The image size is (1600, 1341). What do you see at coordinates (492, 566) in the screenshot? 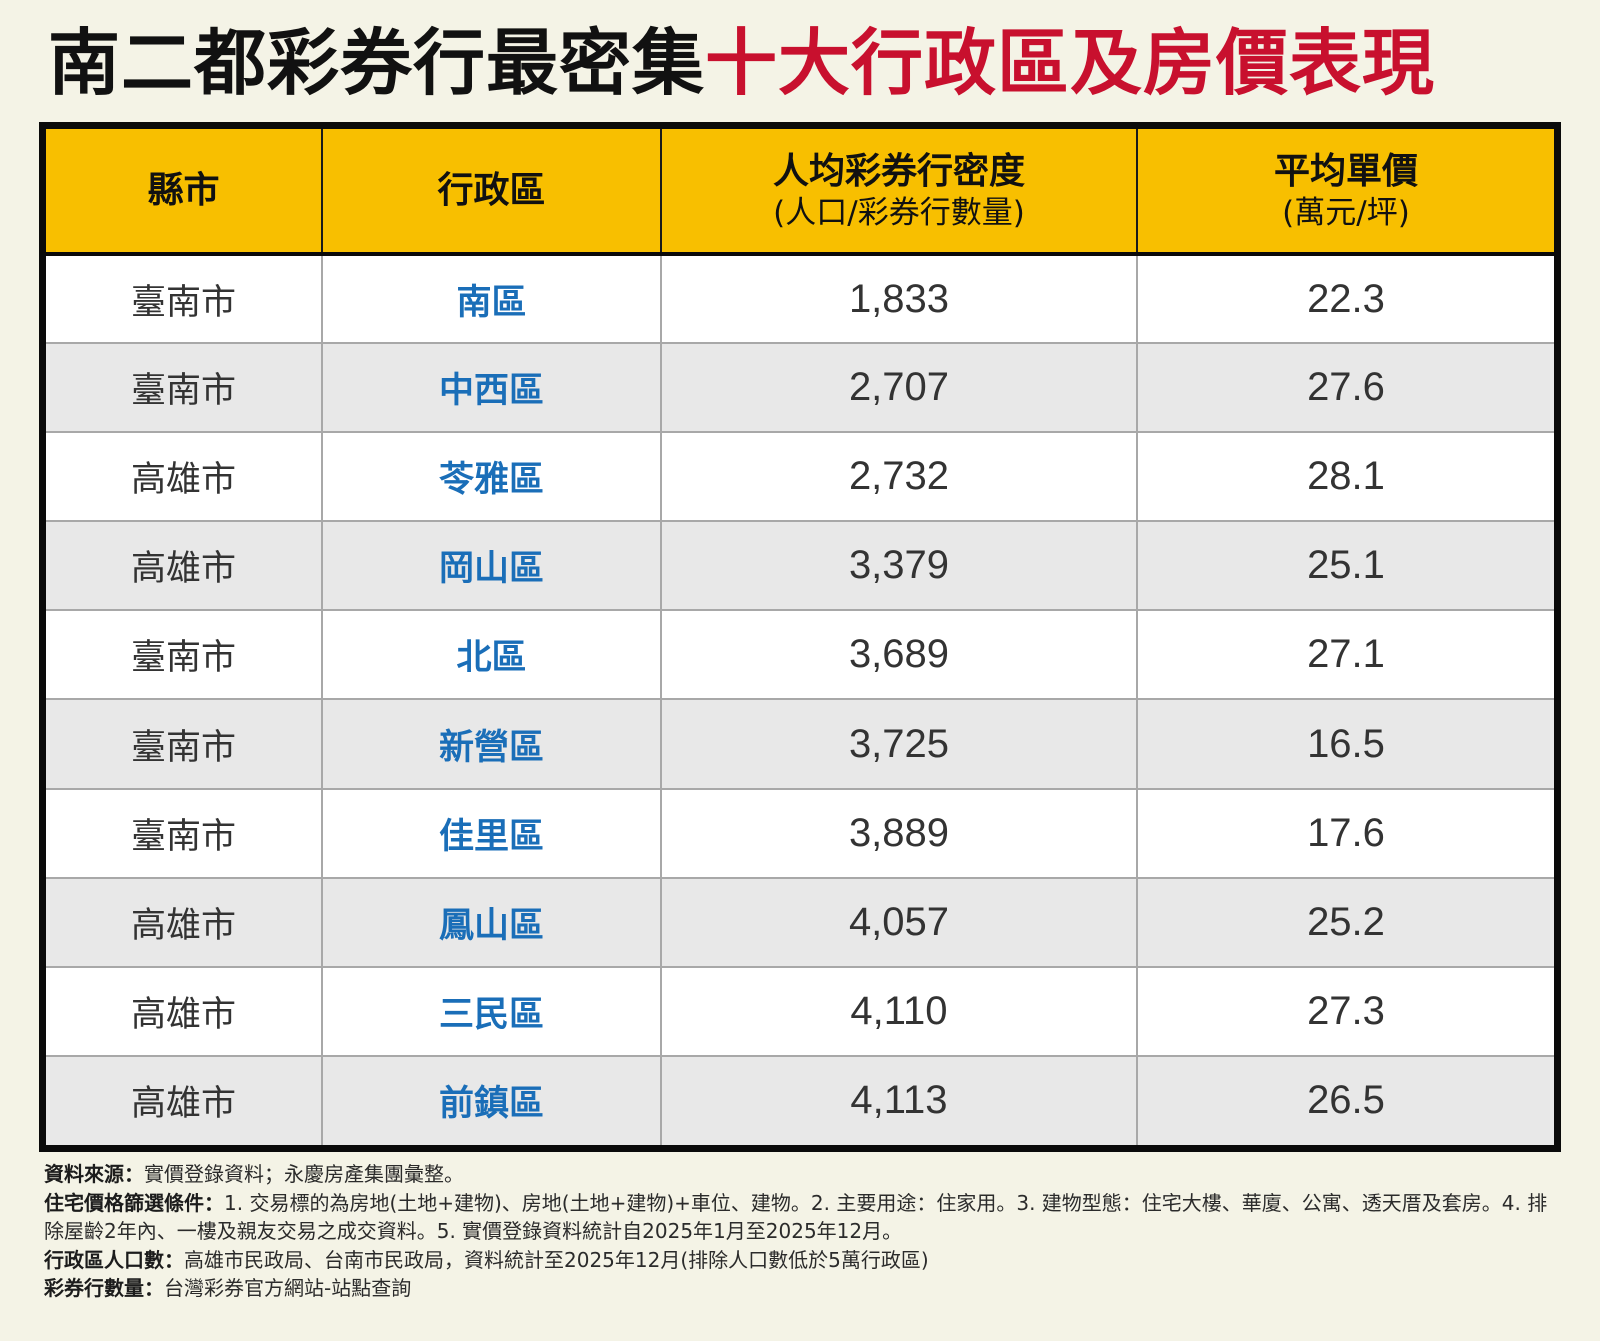
I see `cell-district: 岡山區` at bounding box center [492, 566].